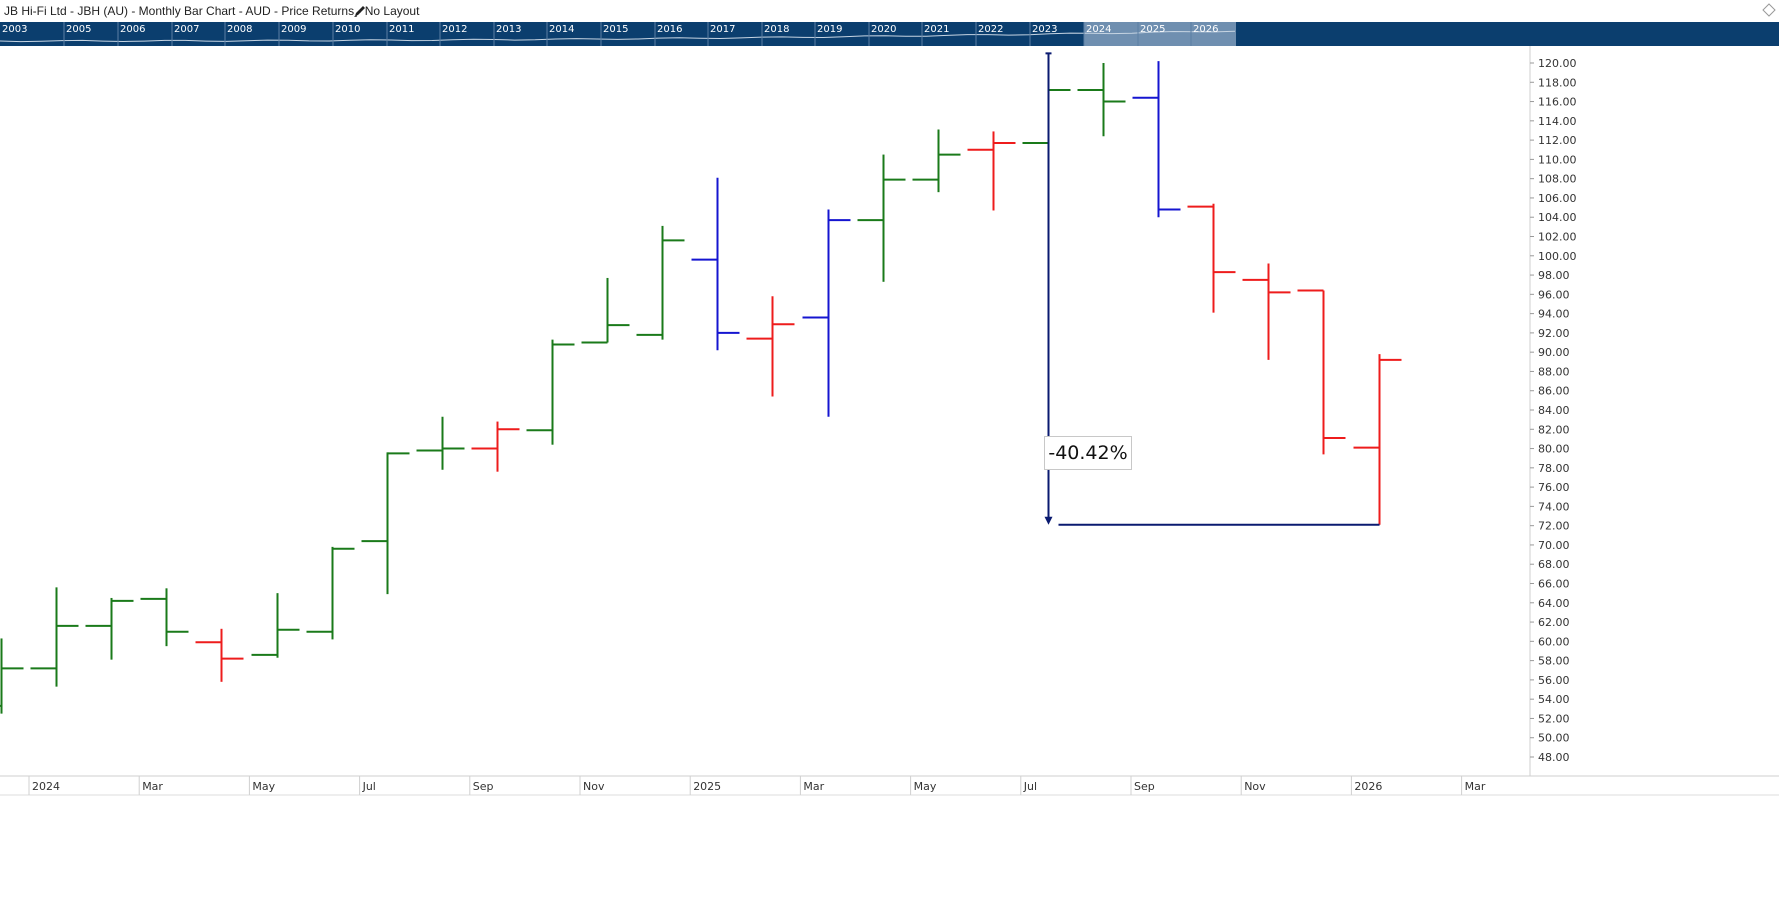 The width and height of the screenshot is (1779, 906). I want to click on navigator-year-label: 2007, so click(186, 29).